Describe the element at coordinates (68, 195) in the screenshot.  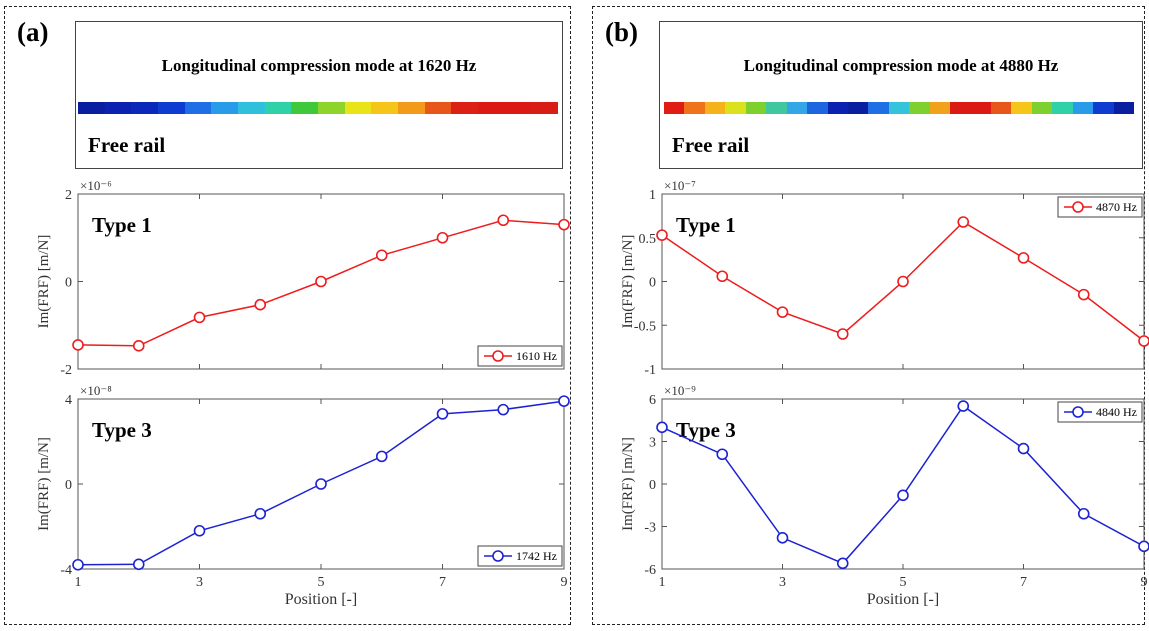
I see `y-tick-label: 2` at that location.